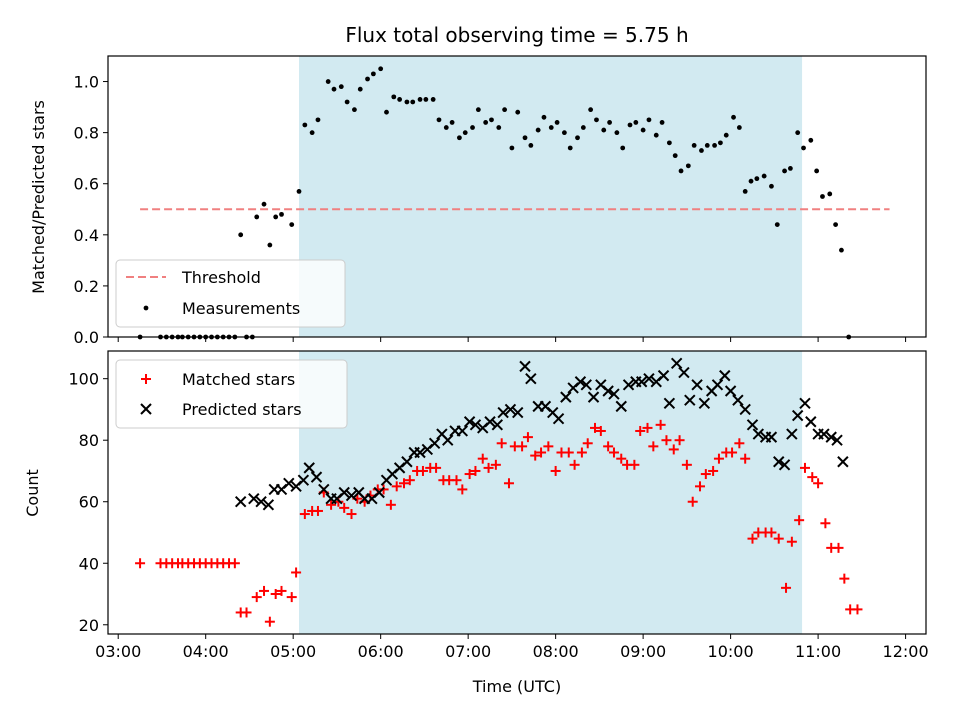 The width and height of the screenshot is (960, 724). Describe the element at coordinates (86, 286) in the screenshot. I see `y-tick-label: 0.2` at that location.